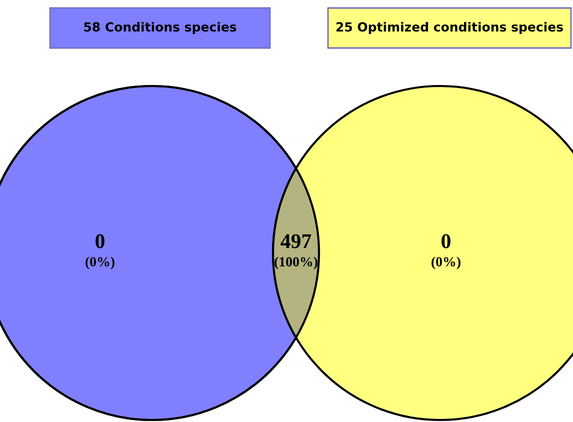 The height and width of the screenshot is (422, 573). What do you see at coordinates (449, 28) in the screenshot?
I see `text: 25 Optimized conditions species` at bounding box center [449, 28].